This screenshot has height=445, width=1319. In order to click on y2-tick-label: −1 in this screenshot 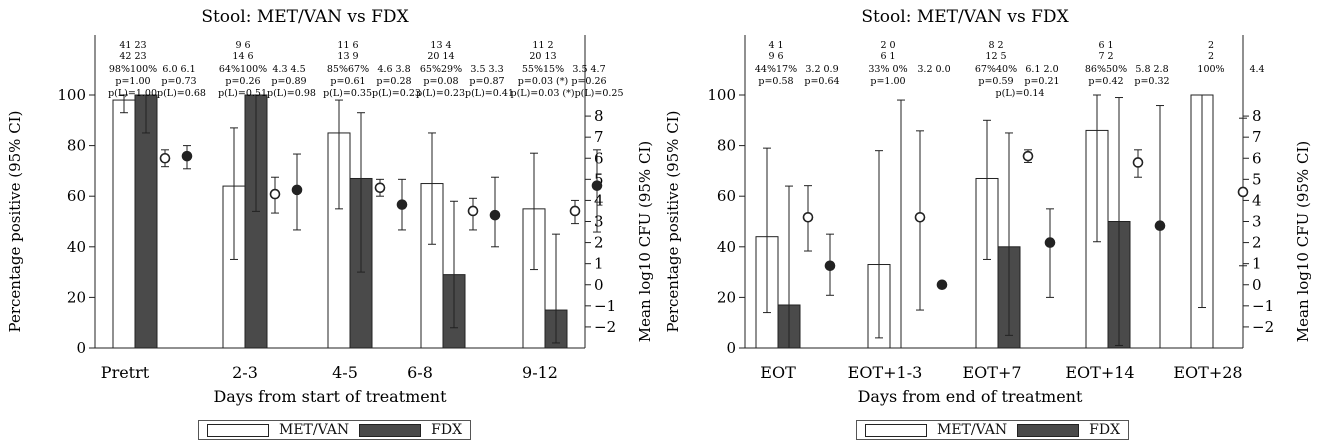, I will do `click(1263, 306)`.